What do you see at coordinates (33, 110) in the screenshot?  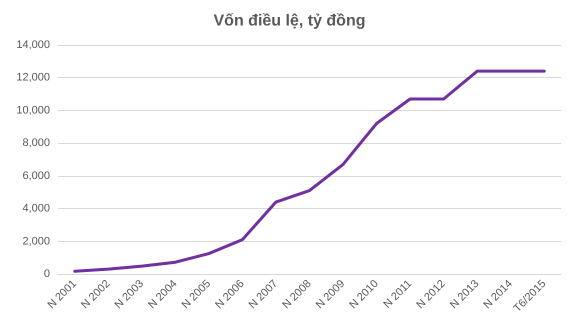 I see `y-tick-label: 10,000` at bounding box center [33, 110].